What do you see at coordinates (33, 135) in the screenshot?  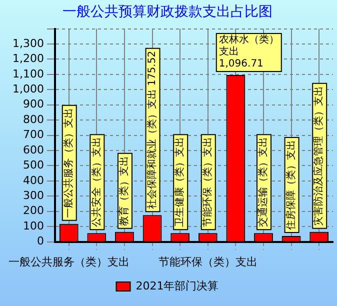 I see `y-tick-label: 700` at bounding box center [33, 135].